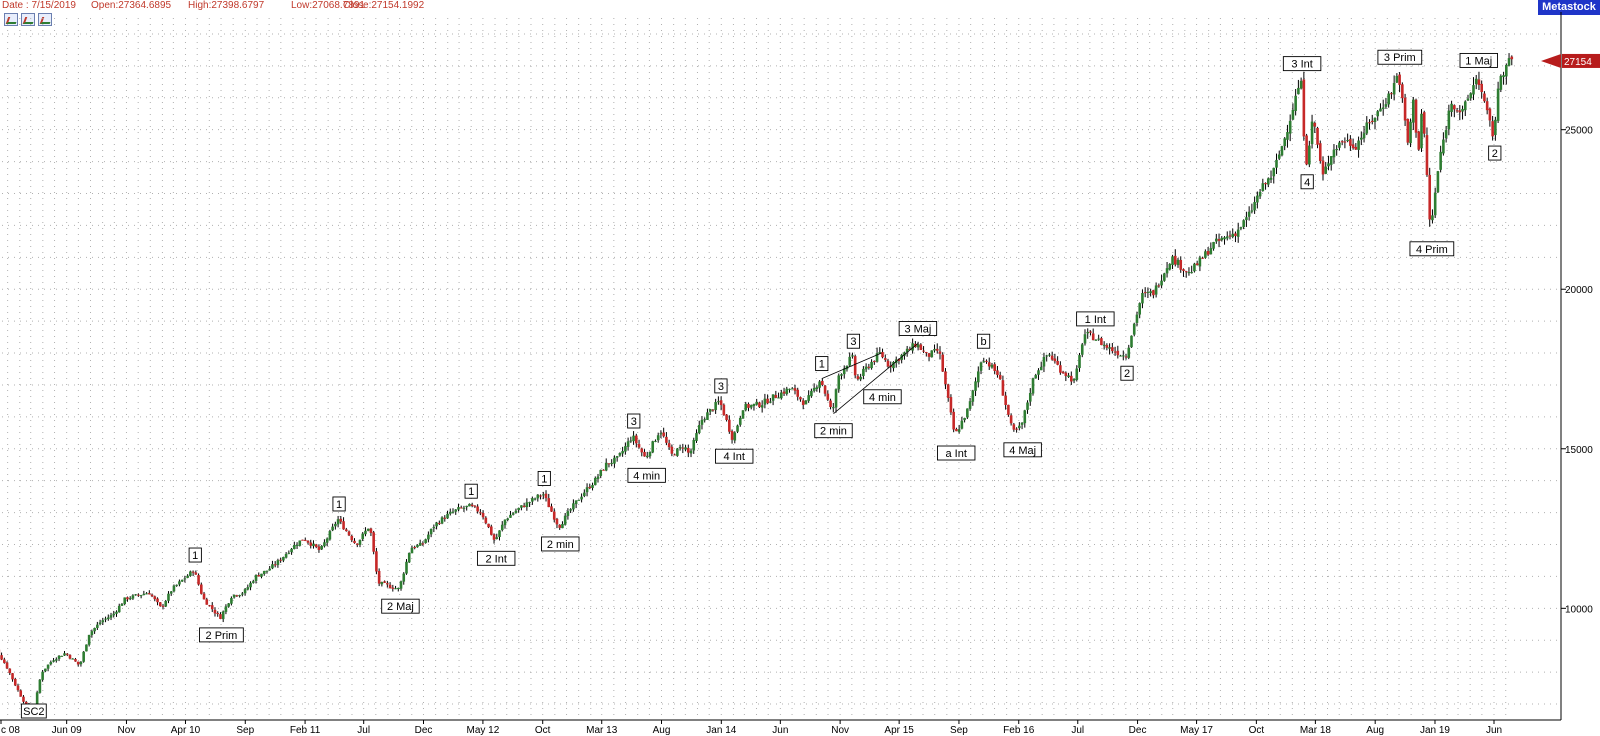 The width and height of the screenshot is (1600, 736). Describe the element at coordinates (11, 19) in the screenshot. I see `zoom-icon` at that location.